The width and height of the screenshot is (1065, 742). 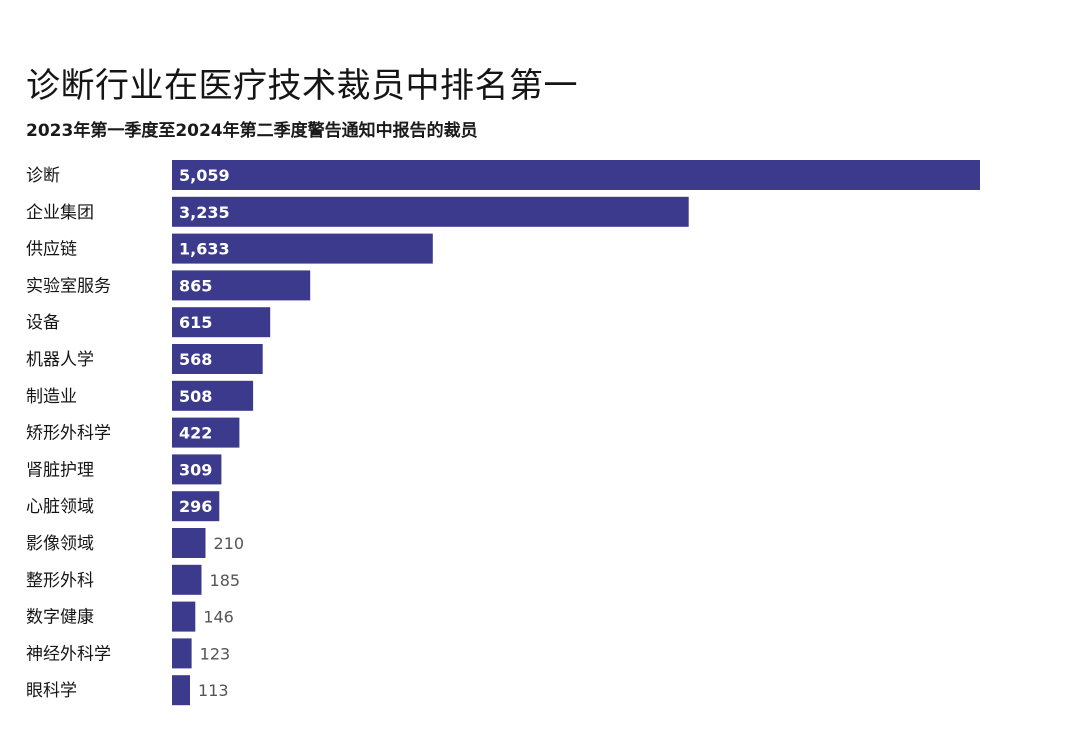 What do you see at coordinates (60, 360) in the screenshot?
I see `category-label: 机器人学` at bounding box center [60, 360].